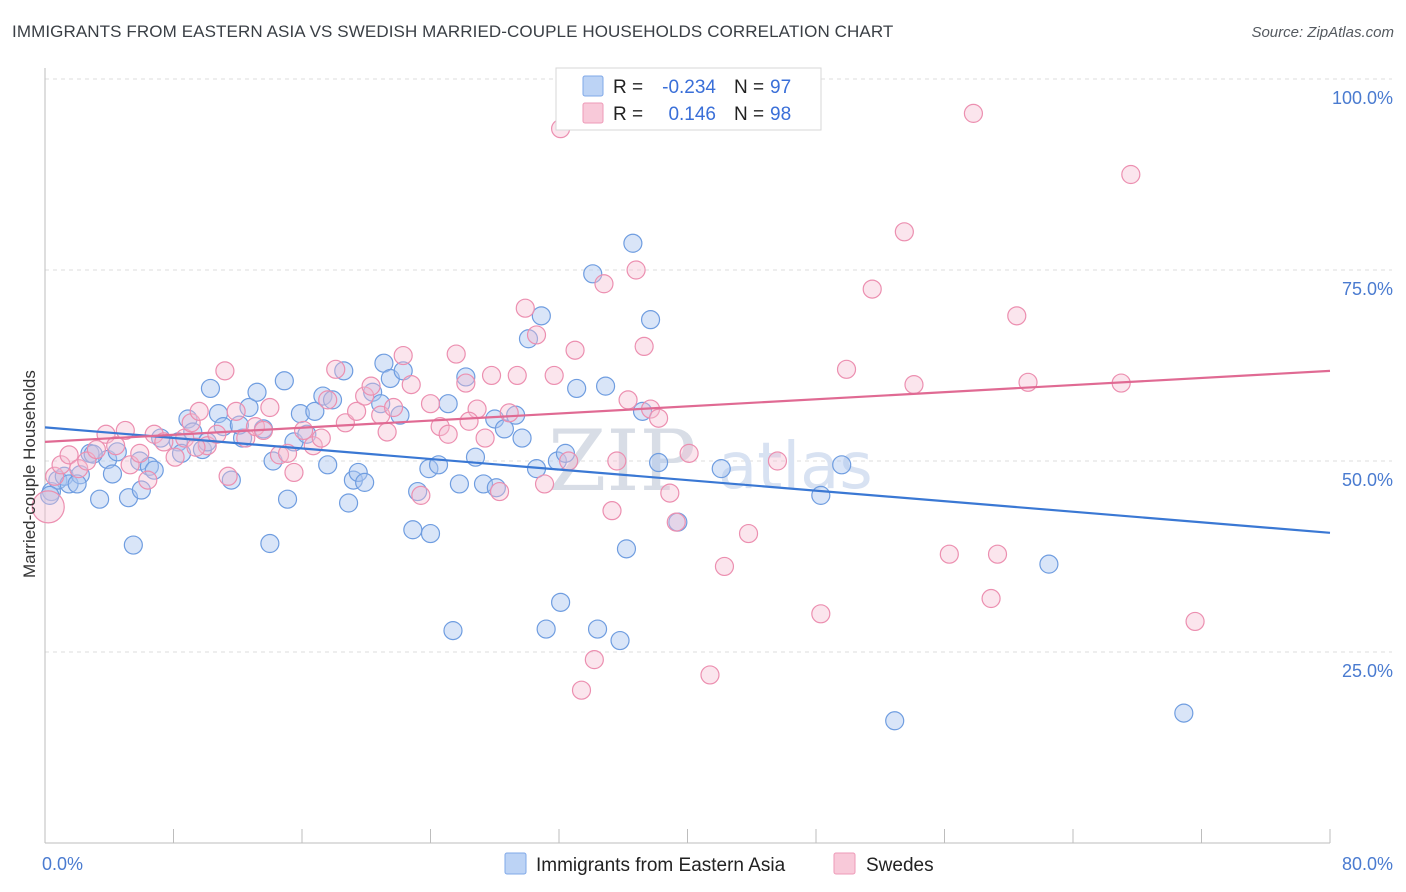 The width and height of the screenshot is (1406, 892). I want to click on legend-r-label-swedes: R =, so click(628, 114).